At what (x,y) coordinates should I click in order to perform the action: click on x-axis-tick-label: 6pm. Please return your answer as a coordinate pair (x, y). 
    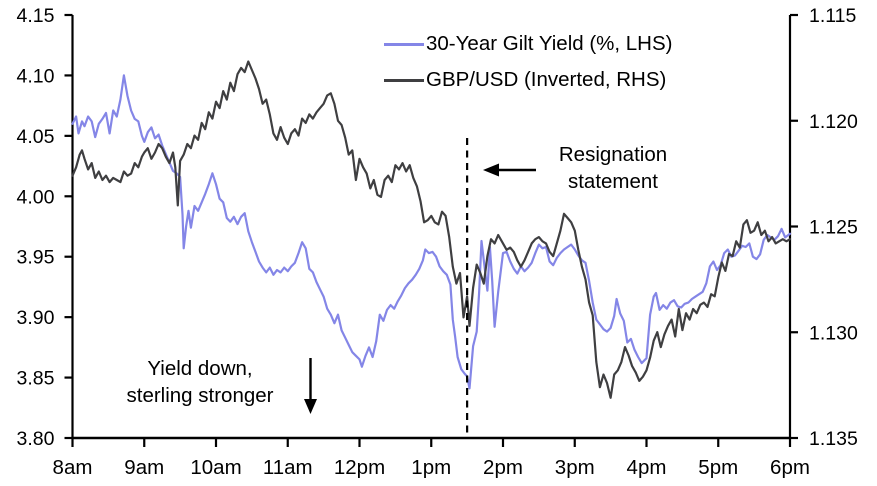
    Looking at the image, I should click on (790, 467).